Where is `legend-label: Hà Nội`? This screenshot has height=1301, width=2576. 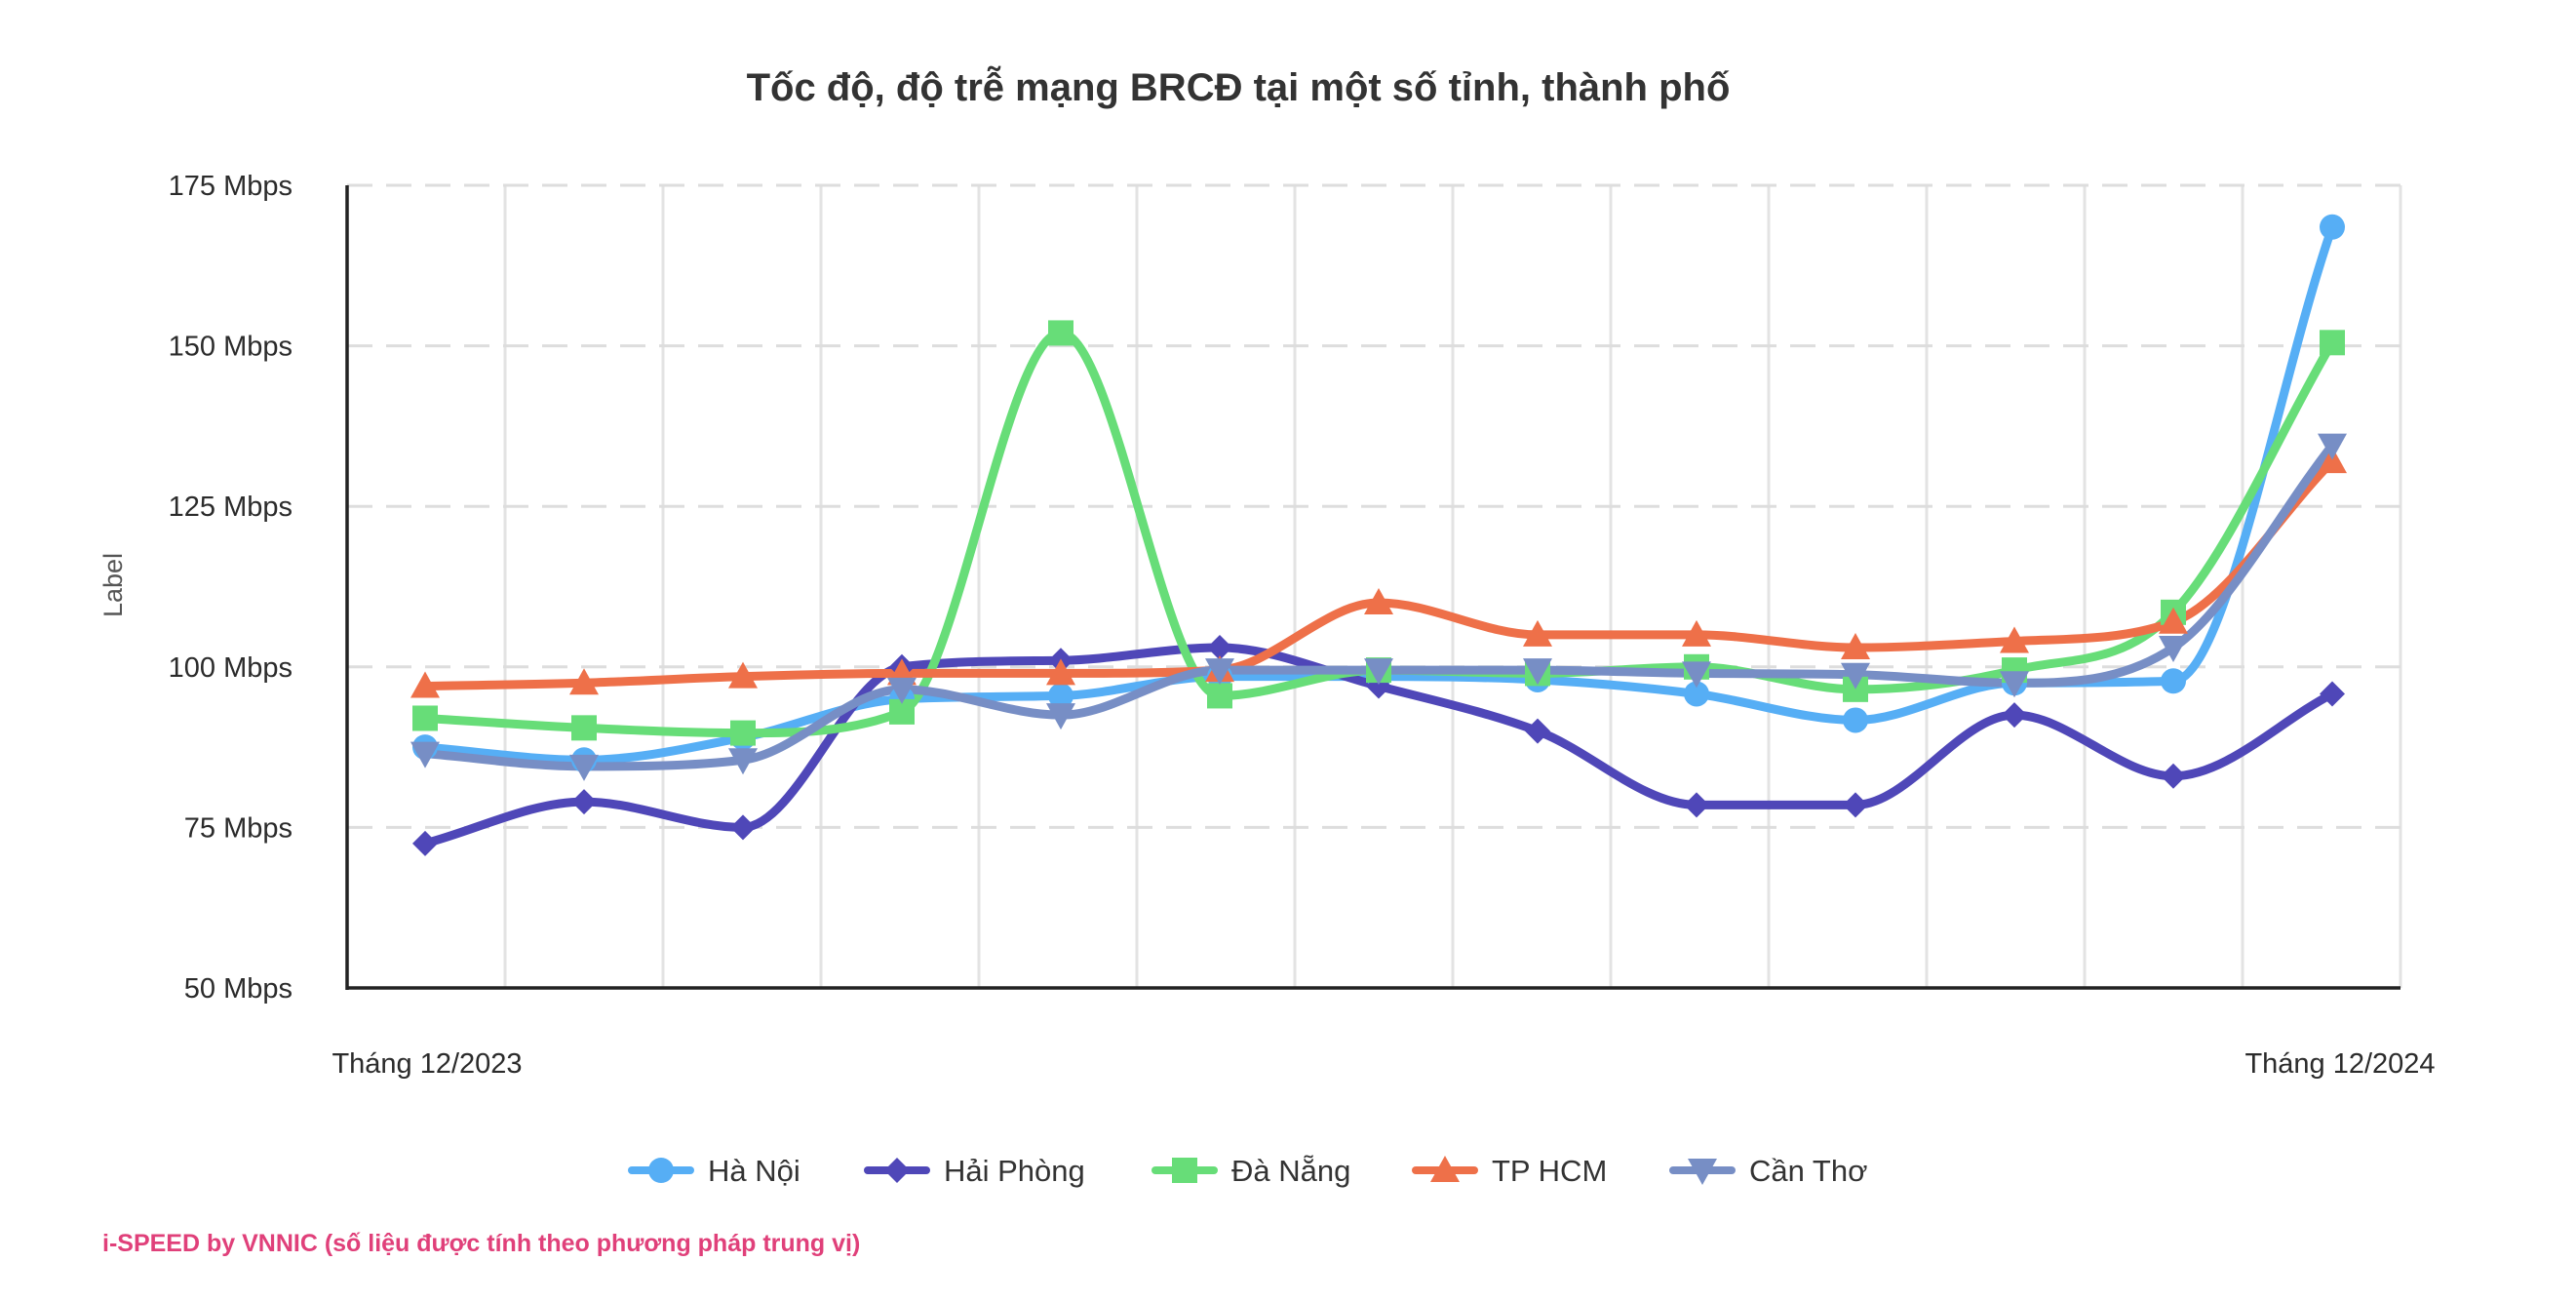
legend-label: Hà Nội is located at coordinates (754, 1171).